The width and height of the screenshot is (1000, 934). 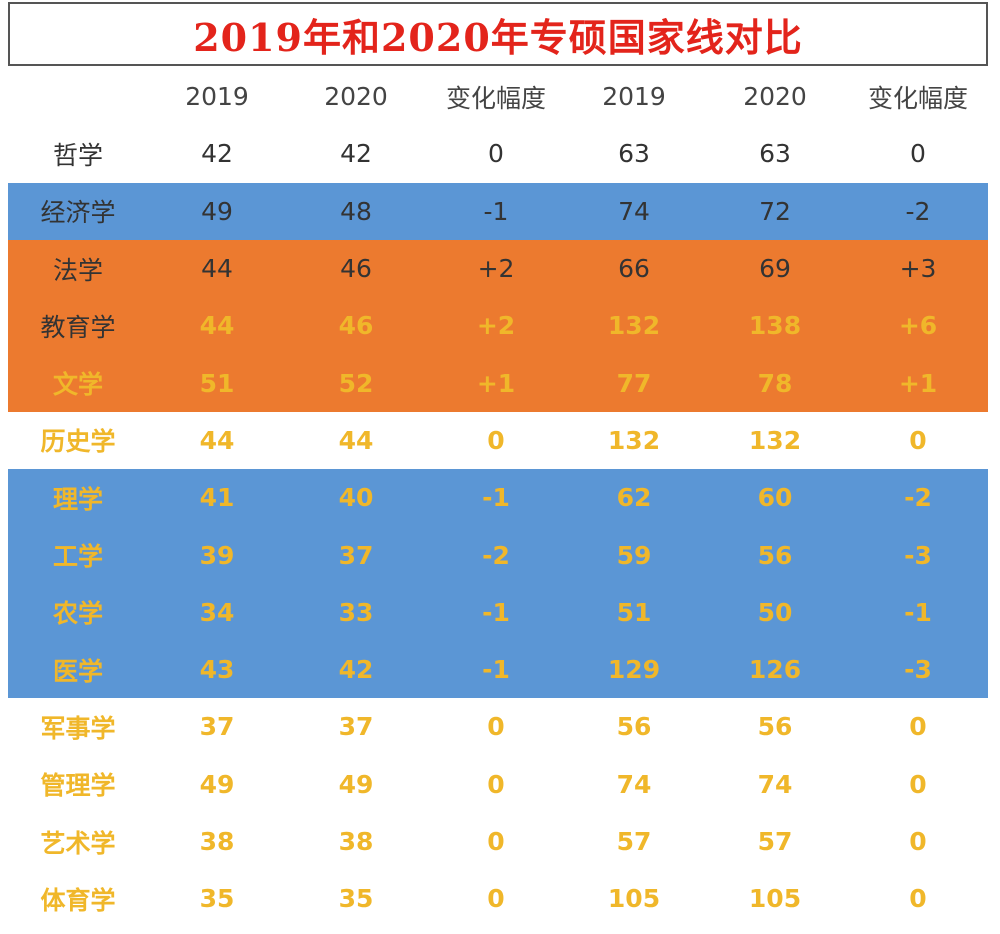 What do you see at coordinates (217, 498) in the screenshot?
I see `value-cell: 41` at bounding box center [217, 498].